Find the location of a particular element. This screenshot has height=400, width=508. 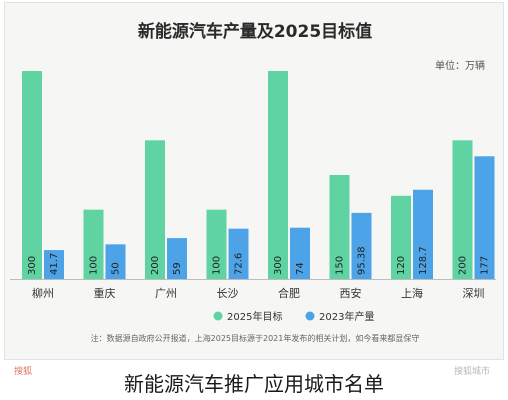

legend-label: 2023年产量 is located at coordinates (346, 316).